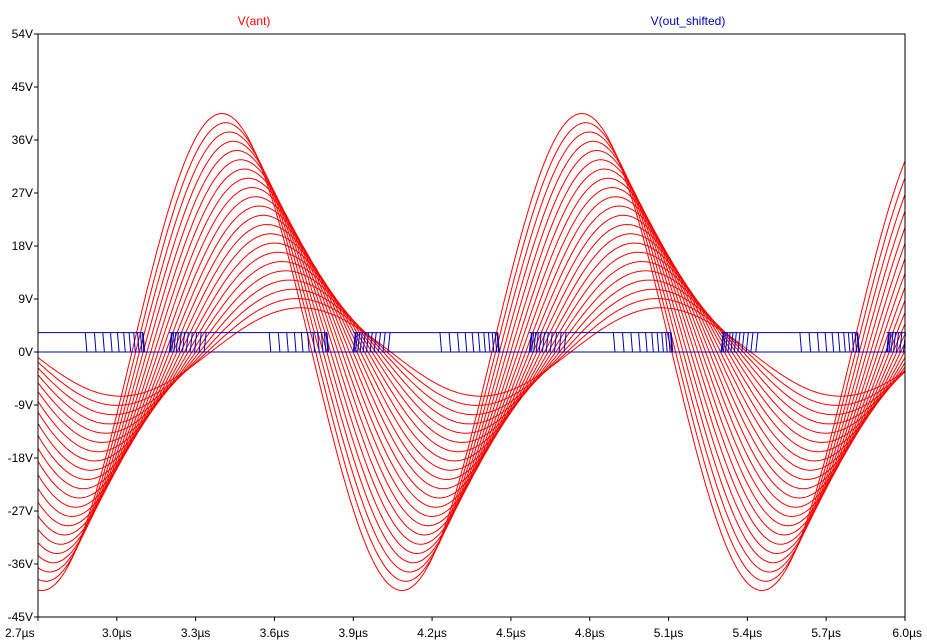 The image size is (927, 643). I want to click on x-tick-label: 4.8µs, so click(590, 633).